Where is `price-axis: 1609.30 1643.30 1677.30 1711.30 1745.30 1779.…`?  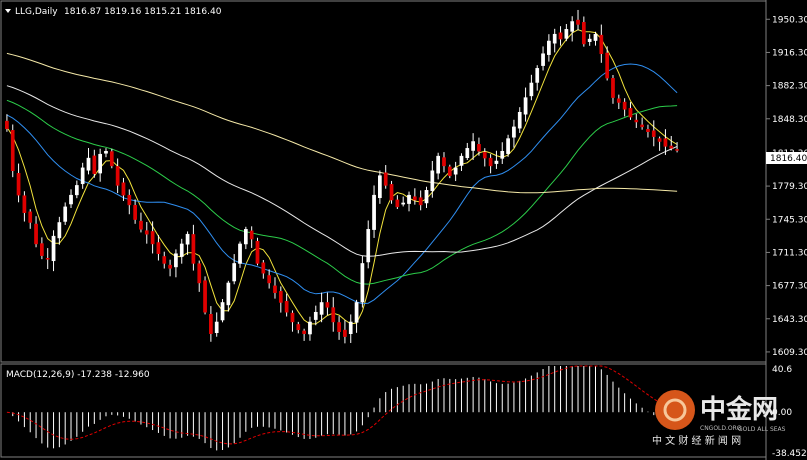
price-axis: 1609.30 1643.30 1677.30 1711.30 1745.30 1779.… is located at coordinates (786, 186).